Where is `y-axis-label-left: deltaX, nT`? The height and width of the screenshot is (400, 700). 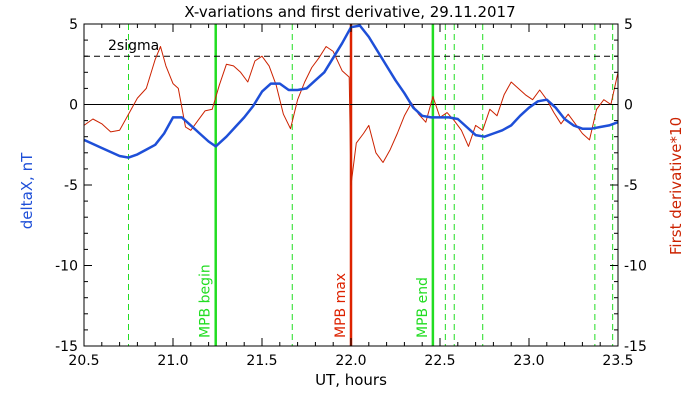 y-axis-label-left: deltaX, nT is located at coordinates (27, 190).